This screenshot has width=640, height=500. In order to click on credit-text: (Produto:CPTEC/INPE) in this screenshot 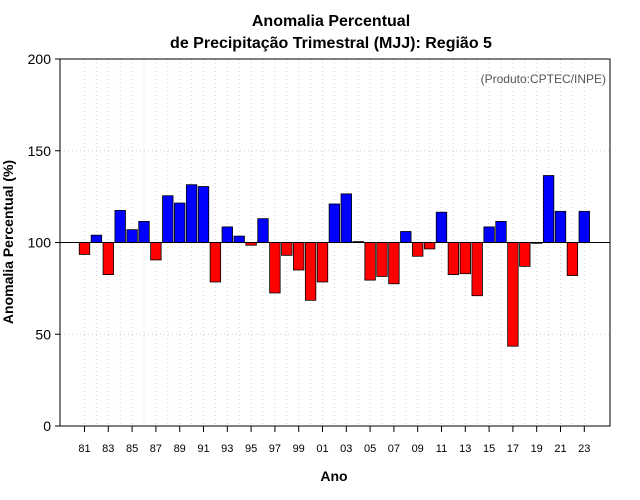, I will do `click(543, 79)`.